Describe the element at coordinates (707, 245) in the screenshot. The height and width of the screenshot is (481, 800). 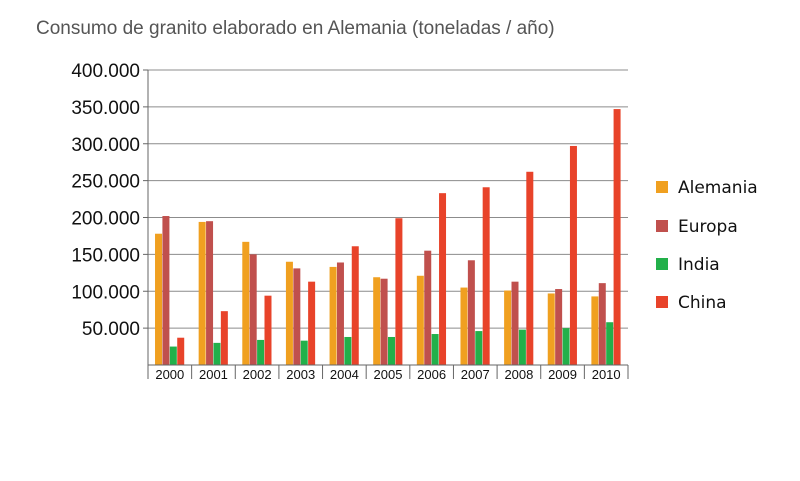
I see `legend: Alemania Europa India China` at that location.